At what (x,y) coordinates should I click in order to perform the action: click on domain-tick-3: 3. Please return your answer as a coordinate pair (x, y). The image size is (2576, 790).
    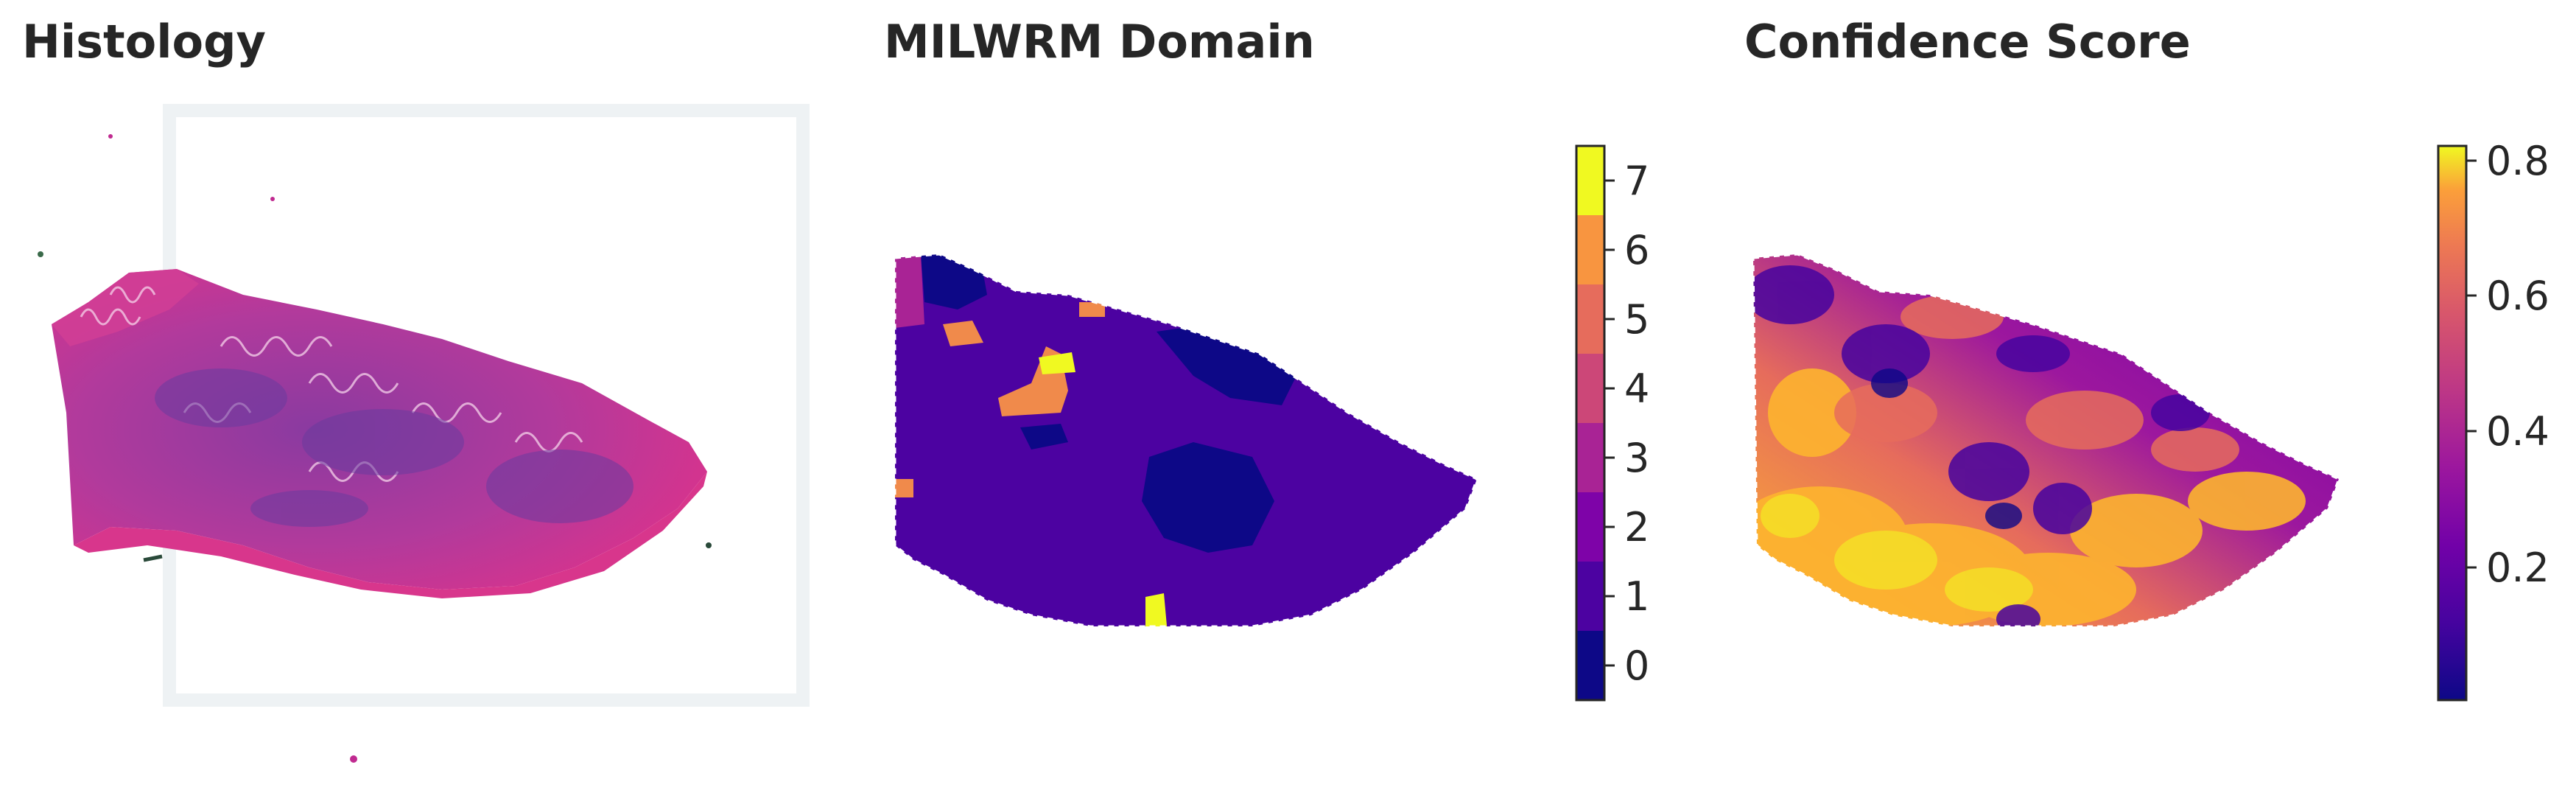
    Looking at the image, I should click on (1636, 458).